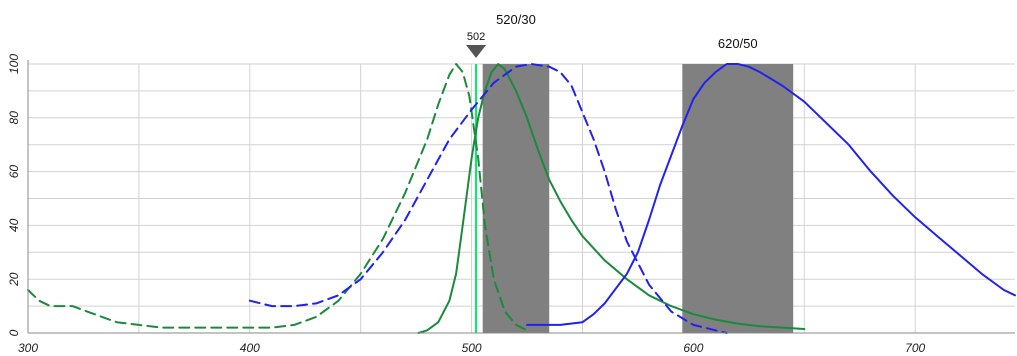  Describe the element at coordinates (14, 279) in the screenshot. I see `y-tick-label: 20` at that location.